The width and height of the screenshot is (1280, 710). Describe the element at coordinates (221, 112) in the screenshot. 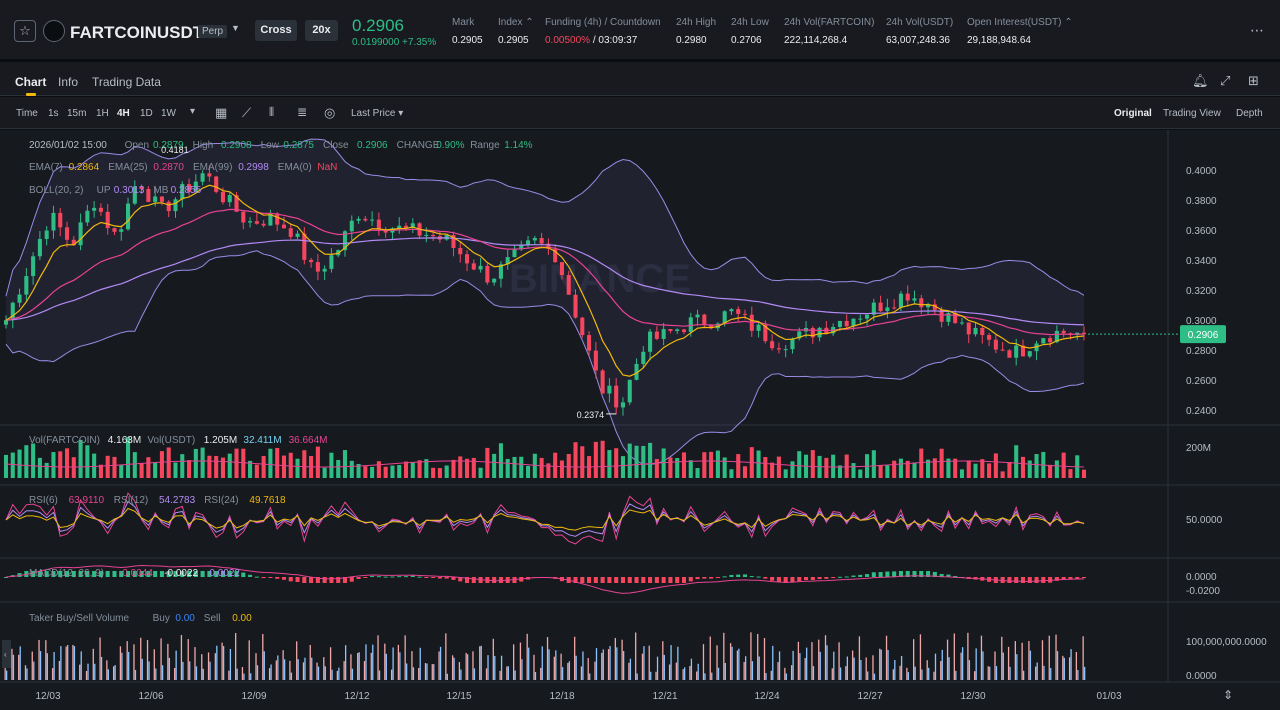

I see `calendar-icon: ▦` at that location.